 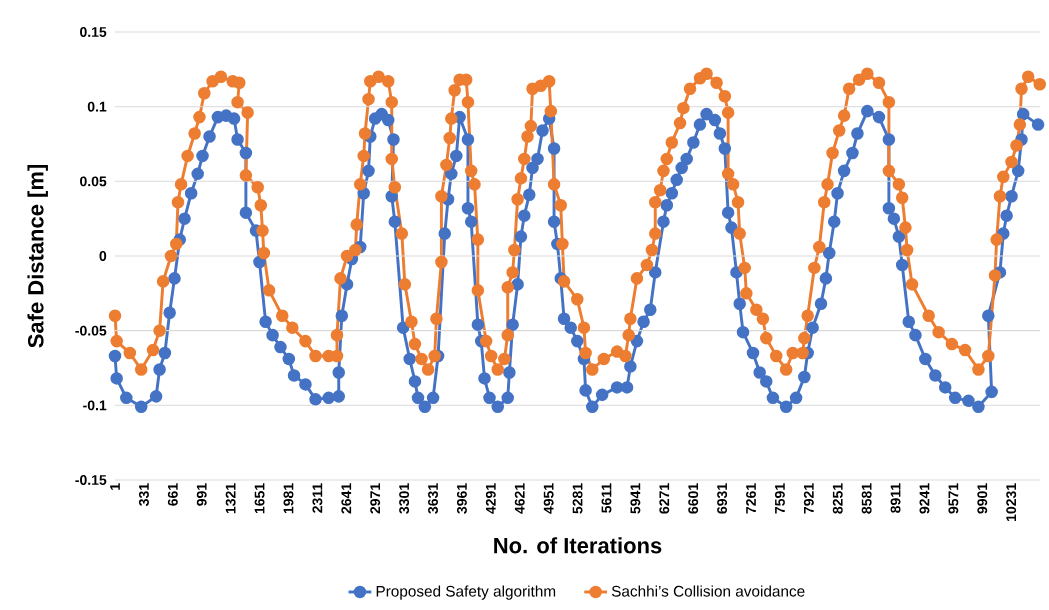 I want to click on legend-label: Proposed Safety algorithm, so click(x=466, y=592).